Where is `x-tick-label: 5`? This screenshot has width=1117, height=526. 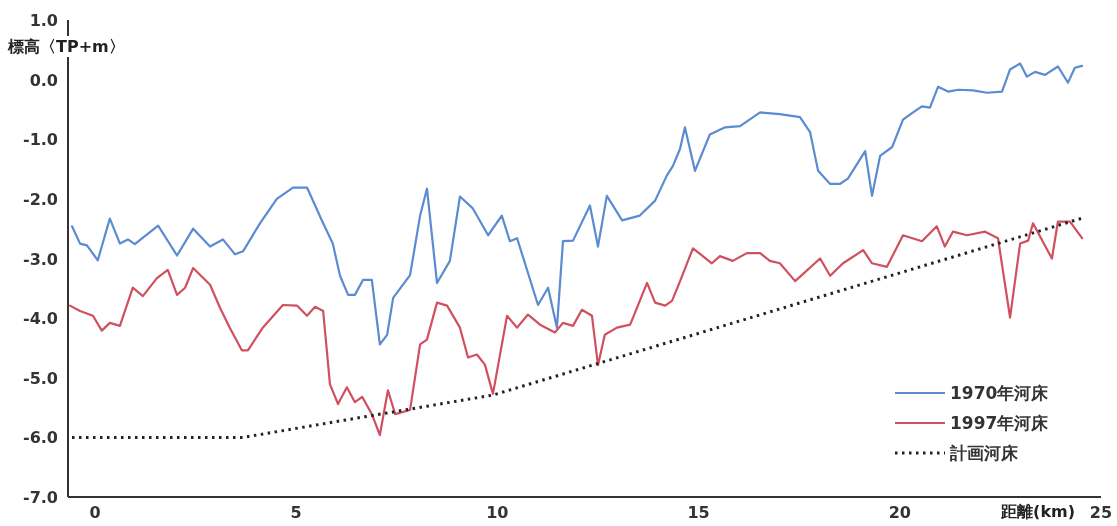 x-tick-label: 5 is located at coordinates (296, 512).